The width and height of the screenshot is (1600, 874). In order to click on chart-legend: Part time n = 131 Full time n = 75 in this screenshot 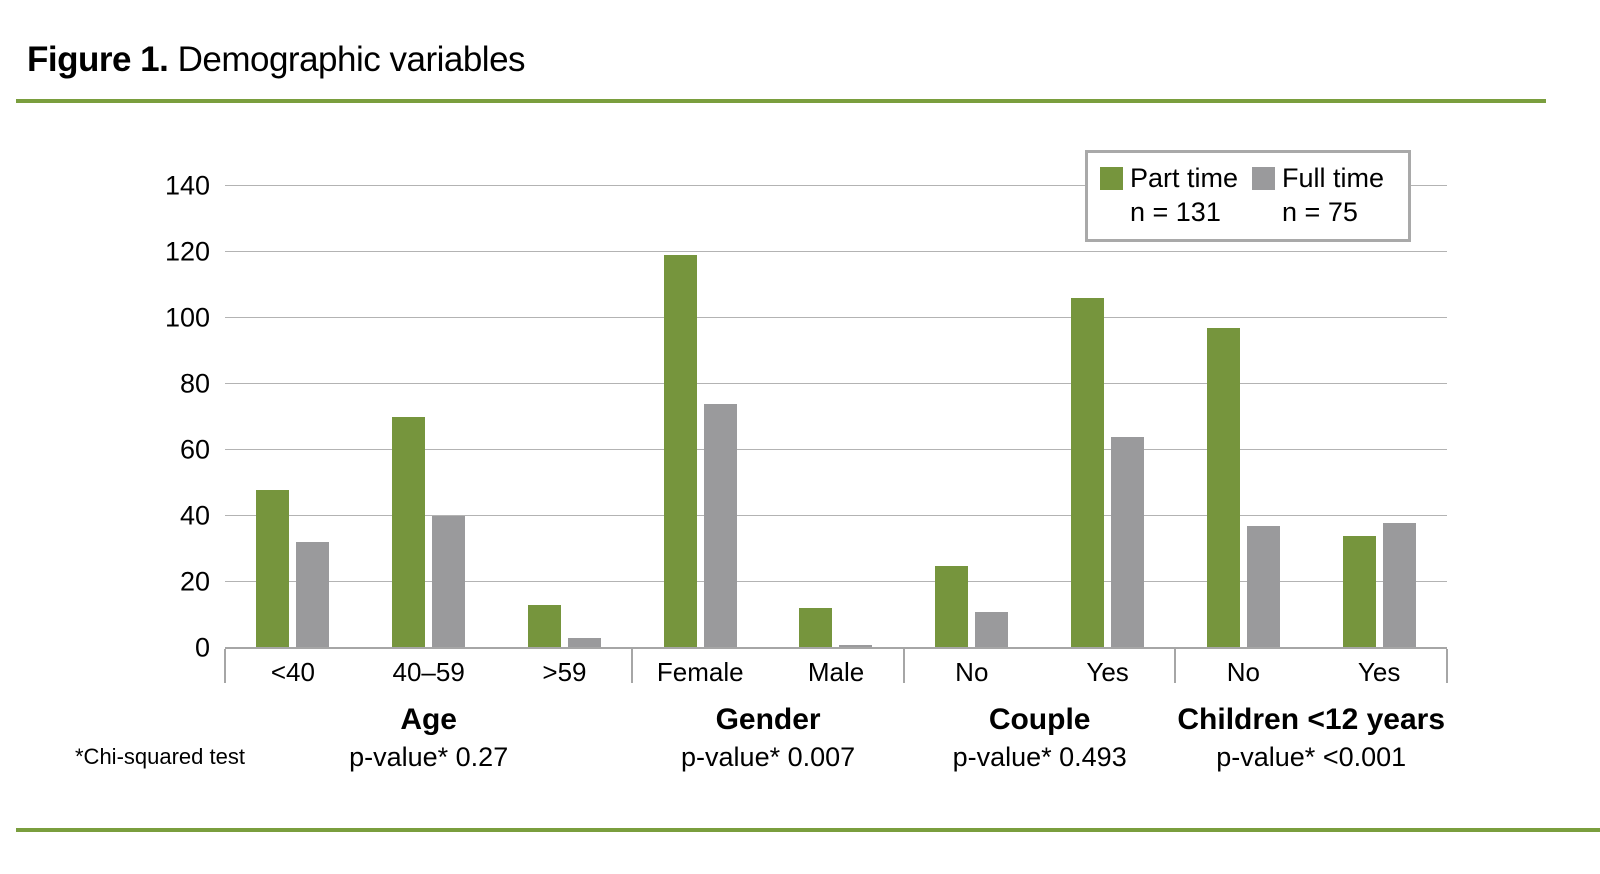, I will do `click(1248, 196)`.